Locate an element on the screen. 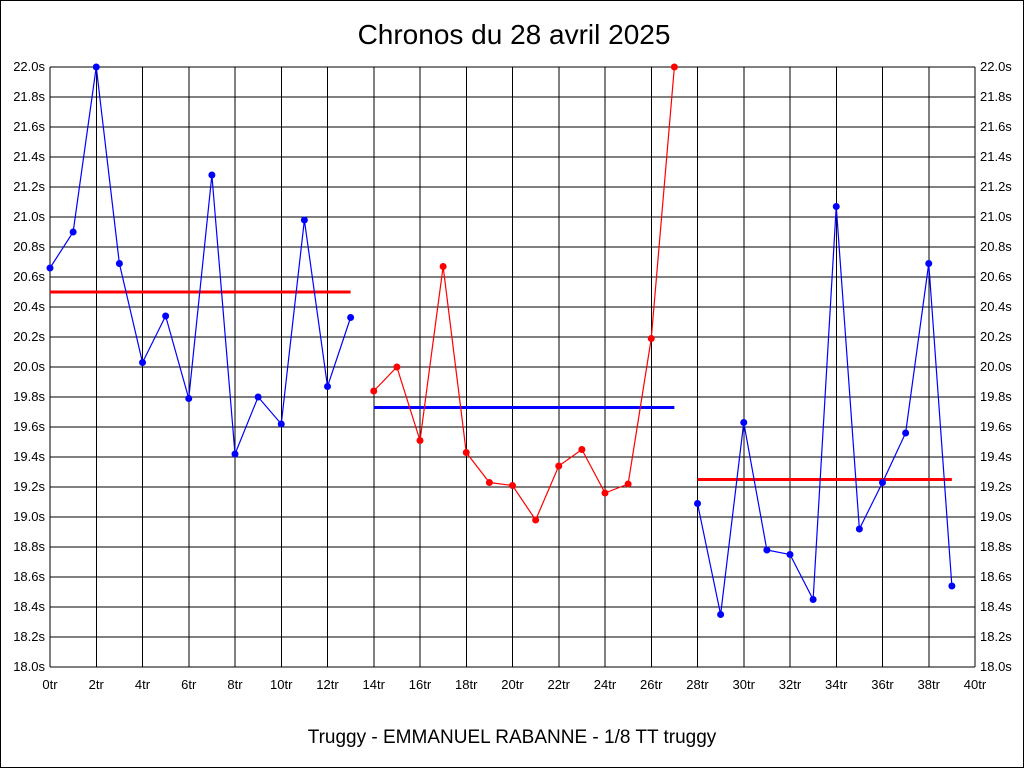 The image size is (1024, 768). y-tick-label-left: 18.6s is located at coordinates (29, 576).